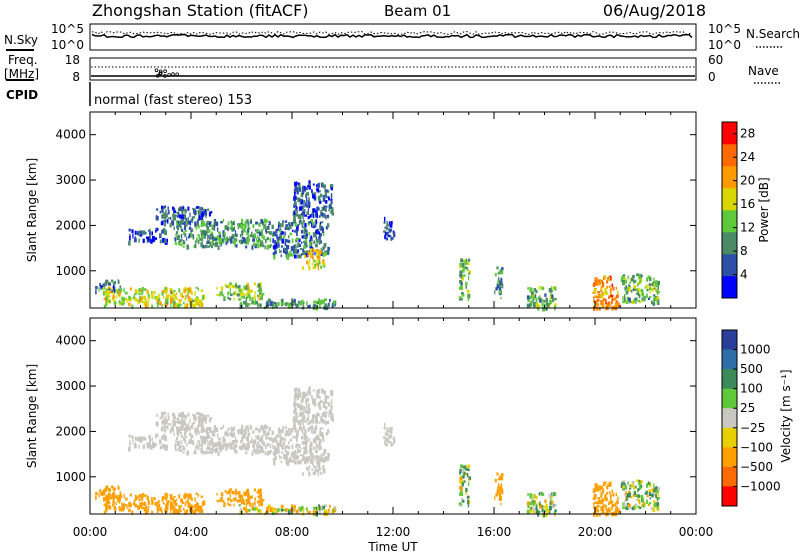  What do you see at coordinates (70, 180) in the screenshot?
I see `y-tick-label: 3000` at bounding box center [70, 180].